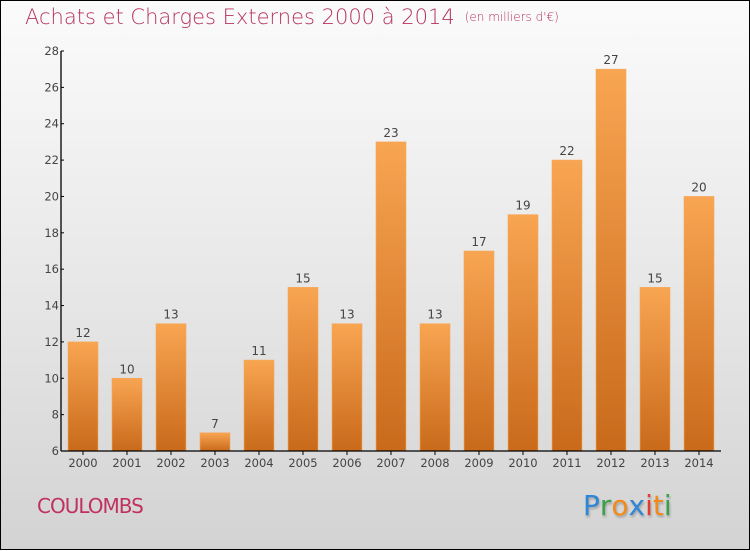 This screenshot has width=750, height=551. I want to click on x-tick-label-2002: 2002, so click(170, 463).